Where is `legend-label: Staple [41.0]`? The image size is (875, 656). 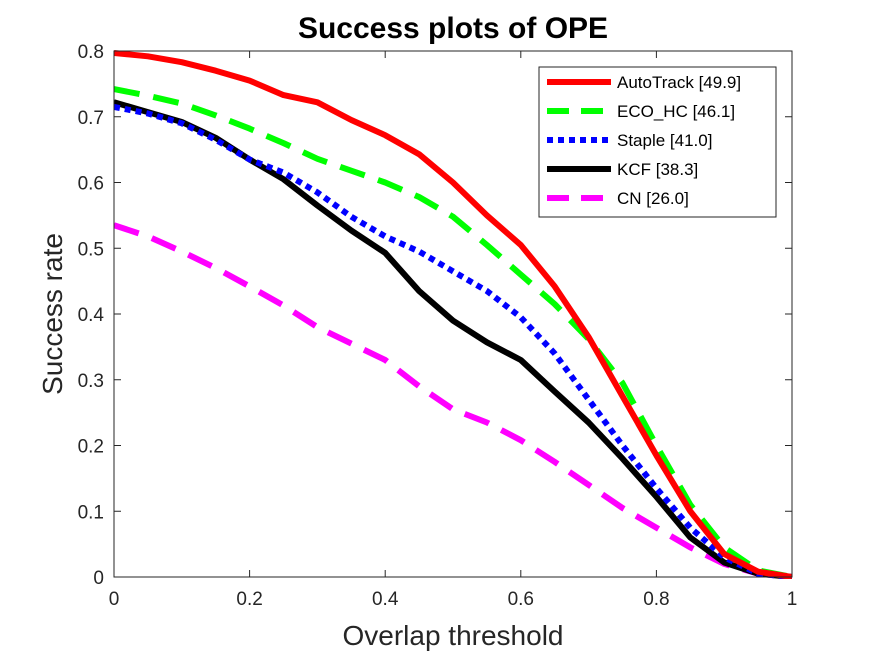
legend-label: Staple [41.0] is located at coordinates (664, 140).